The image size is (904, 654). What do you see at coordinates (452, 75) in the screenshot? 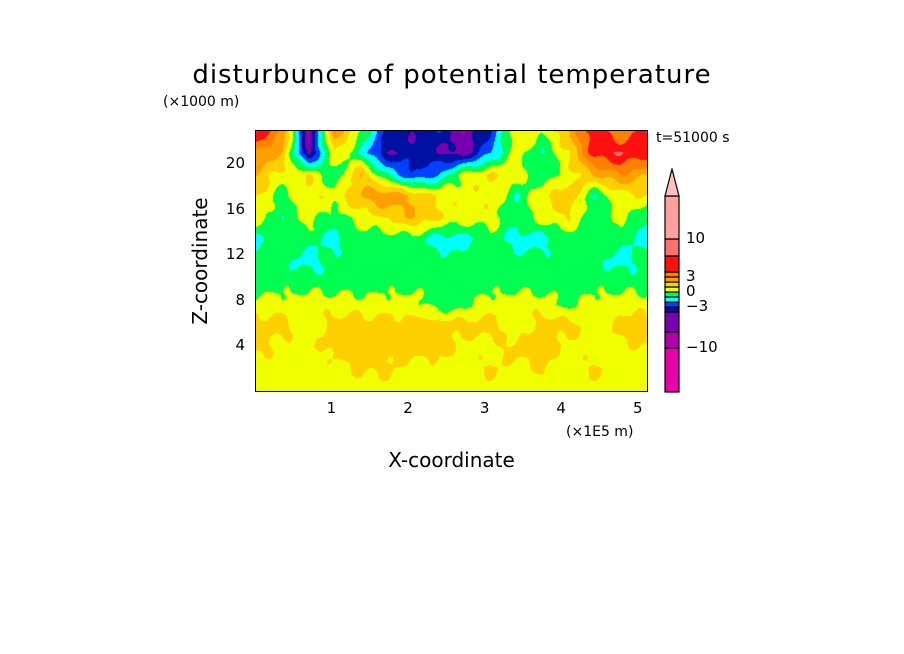
I see `chart-title: disturbunce of potential temperature` at bounding box center [452, 75].